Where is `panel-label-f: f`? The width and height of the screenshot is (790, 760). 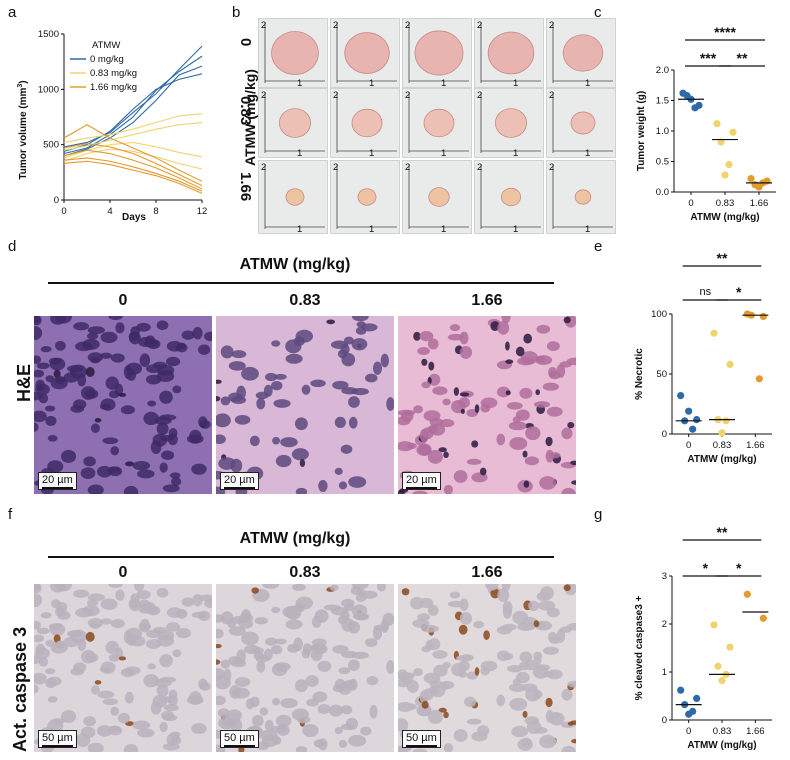
panel-label-f: f is located at coordinates (10, 514).